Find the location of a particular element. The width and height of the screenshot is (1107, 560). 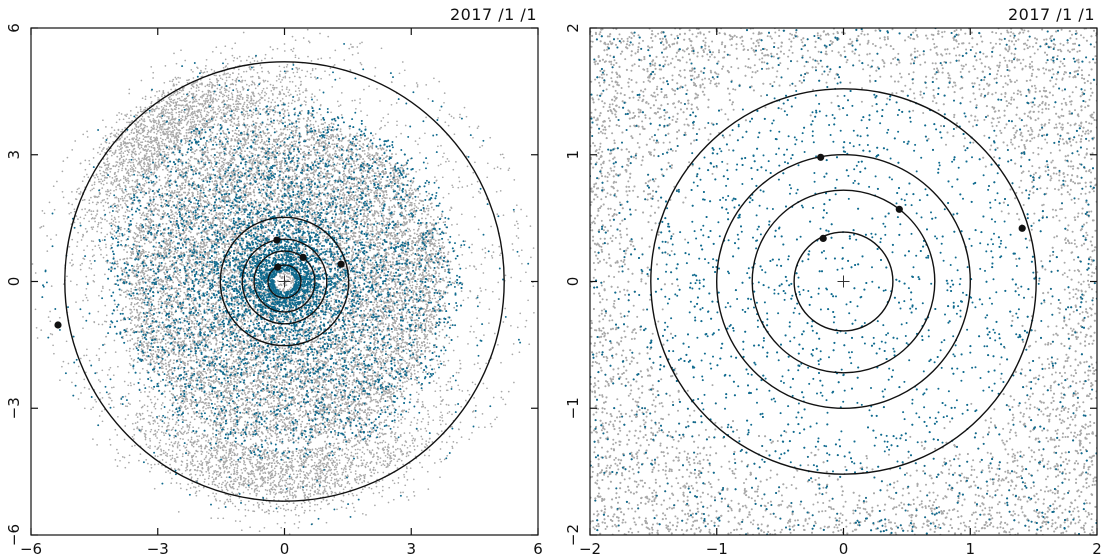

y-tick-label: −3 is located at coordinates (14, 408).